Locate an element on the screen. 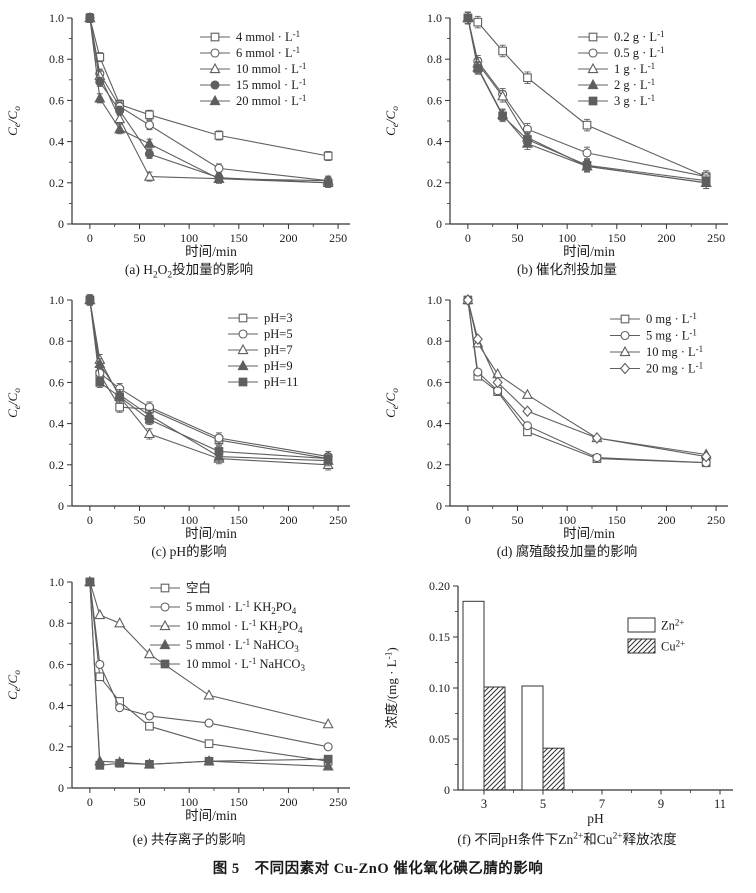 This screenshot has width=756, height=893. x-tick-label: 9 is located at coordinates (661, 804).